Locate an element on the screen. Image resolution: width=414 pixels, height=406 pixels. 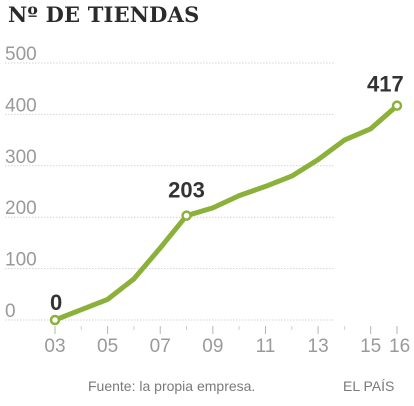
y-axis-ticks: 0 100 200 300 400 500 is located at coordinates (21, 183).